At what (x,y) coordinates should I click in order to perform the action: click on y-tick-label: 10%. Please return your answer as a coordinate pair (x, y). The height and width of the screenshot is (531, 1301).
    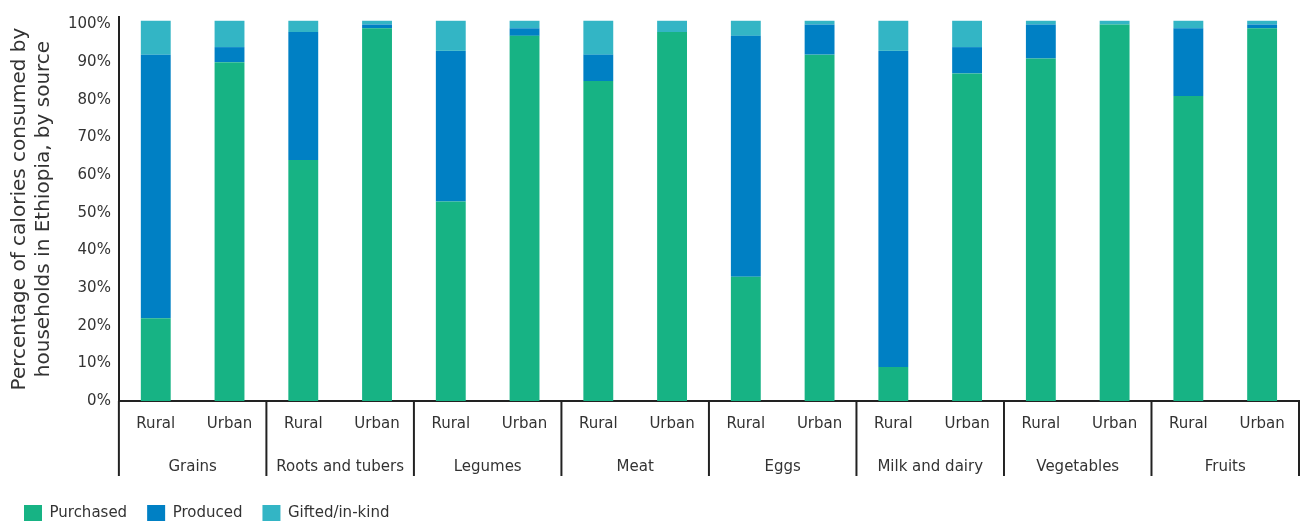
    Looking at the image, I should click on (94, 362).